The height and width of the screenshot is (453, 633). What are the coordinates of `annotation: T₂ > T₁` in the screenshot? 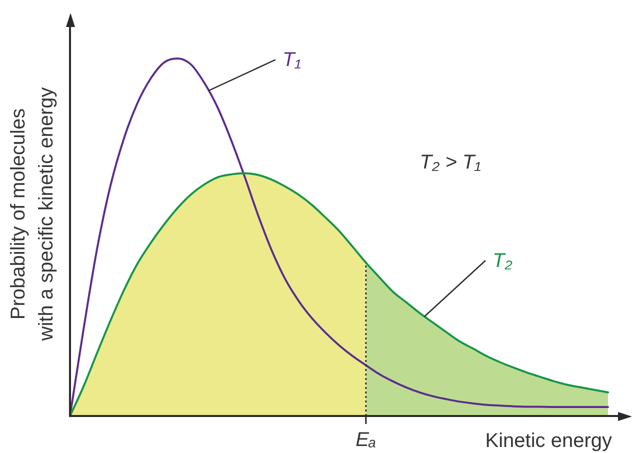 It's located at (450, 163).